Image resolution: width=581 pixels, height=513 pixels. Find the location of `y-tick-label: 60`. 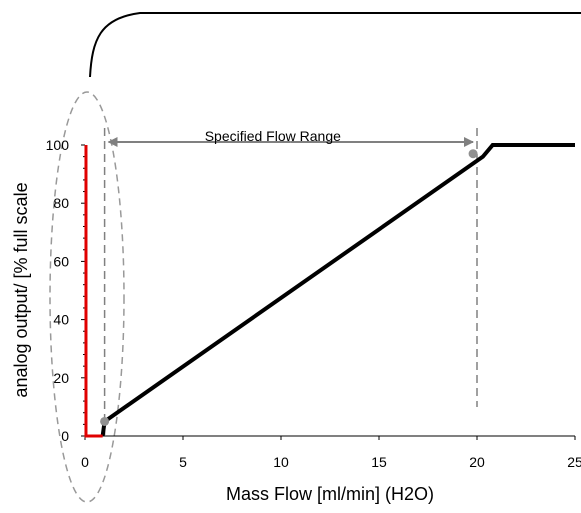

y-tick-label: 60 is located at coordinates (61, 261).